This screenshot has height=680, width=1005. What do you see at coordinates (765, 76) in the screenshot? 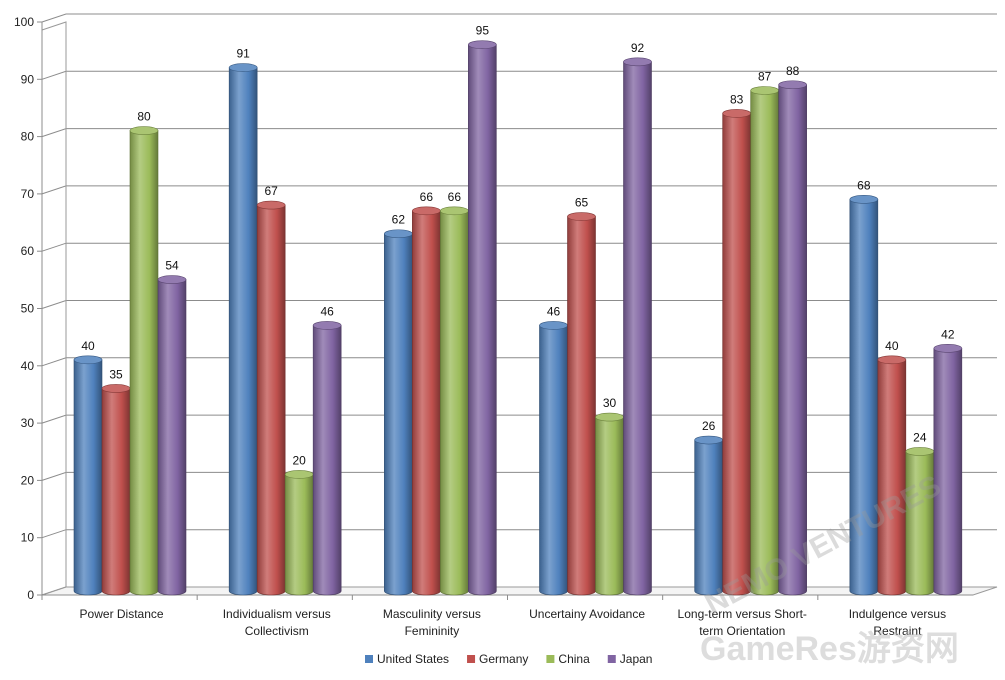
I see `data-label: 87` at bounding box center [765, 76].